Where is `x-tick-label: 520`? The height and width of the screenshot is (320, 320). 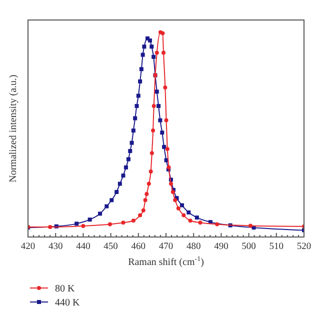 x-tick-label: 520 is located at coordinates (304, 247).